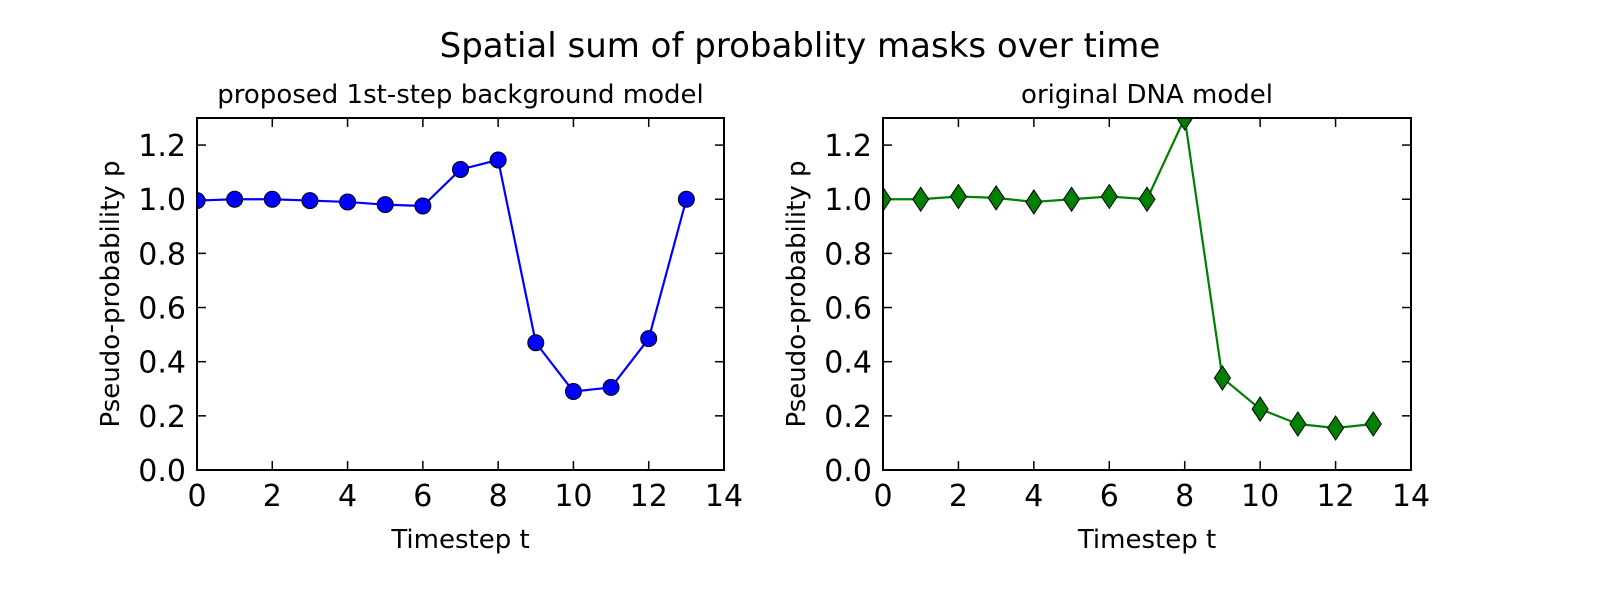 This screenshot has height=600, width=1600. I want to click on chart-title: original DNA model, so click(1147, 95).